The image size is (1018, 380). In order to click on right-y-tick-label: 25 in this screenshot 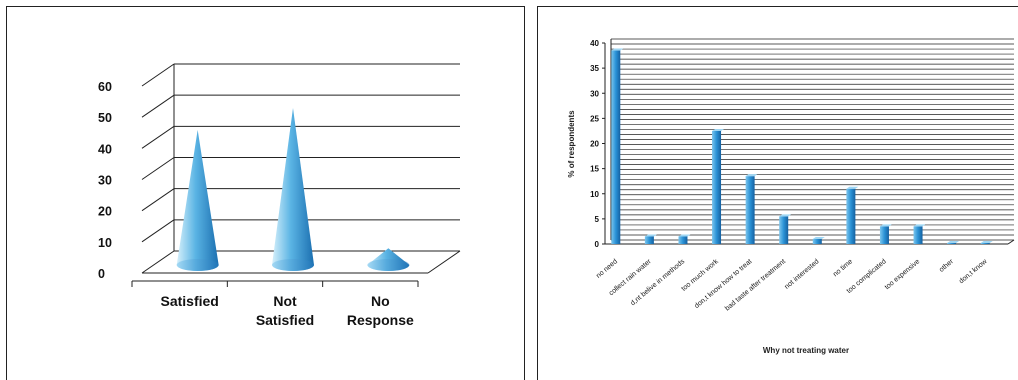, I will do `click(594, 118)`.